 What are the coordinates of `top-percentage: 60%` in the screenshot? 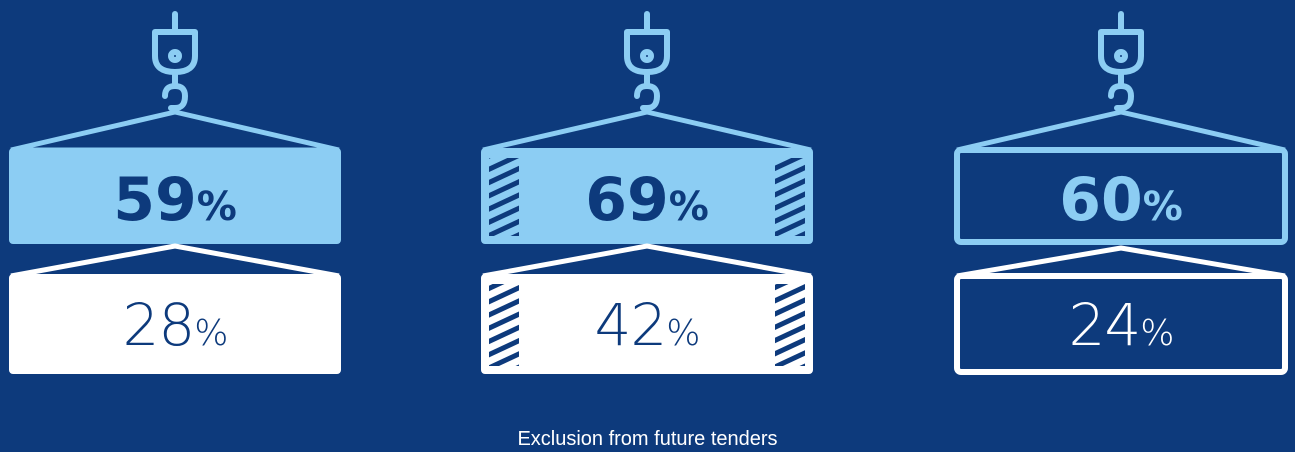 It's located at (1121, 200).